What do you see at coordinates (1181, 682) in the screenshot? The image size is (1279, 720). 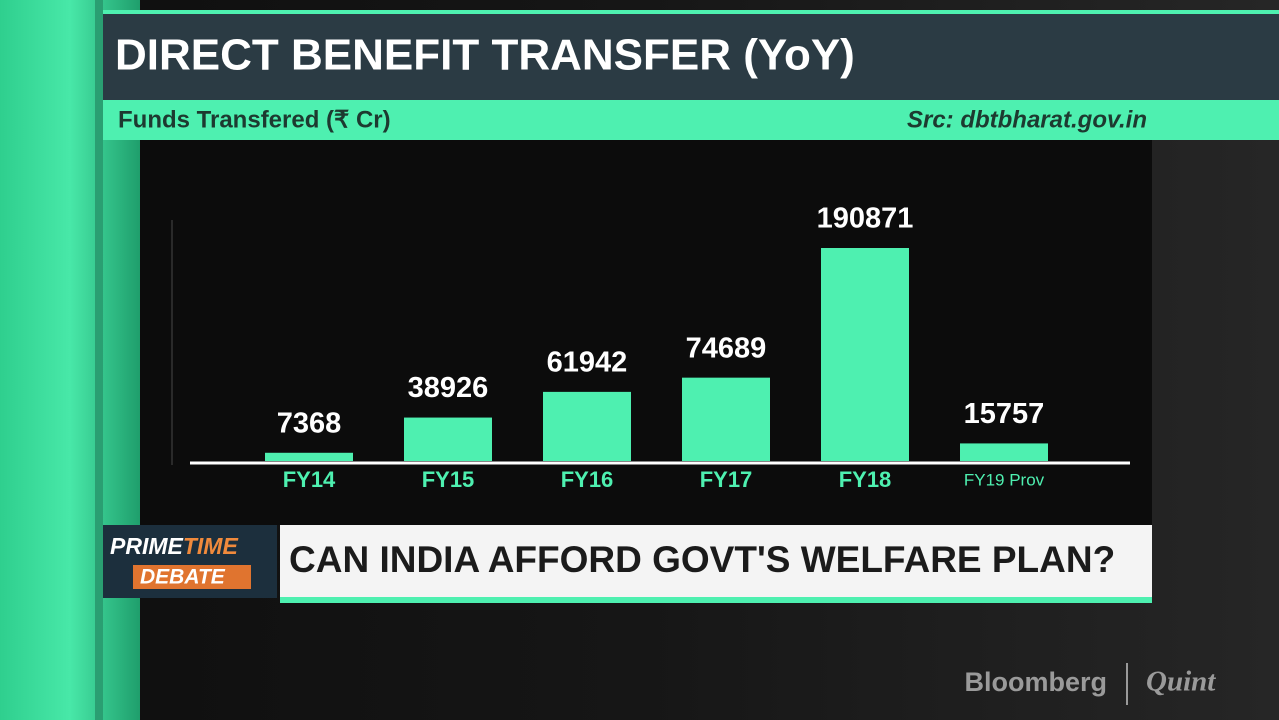 I see `watermark-brand-2: Quint` at bounding box center [1181, 682].